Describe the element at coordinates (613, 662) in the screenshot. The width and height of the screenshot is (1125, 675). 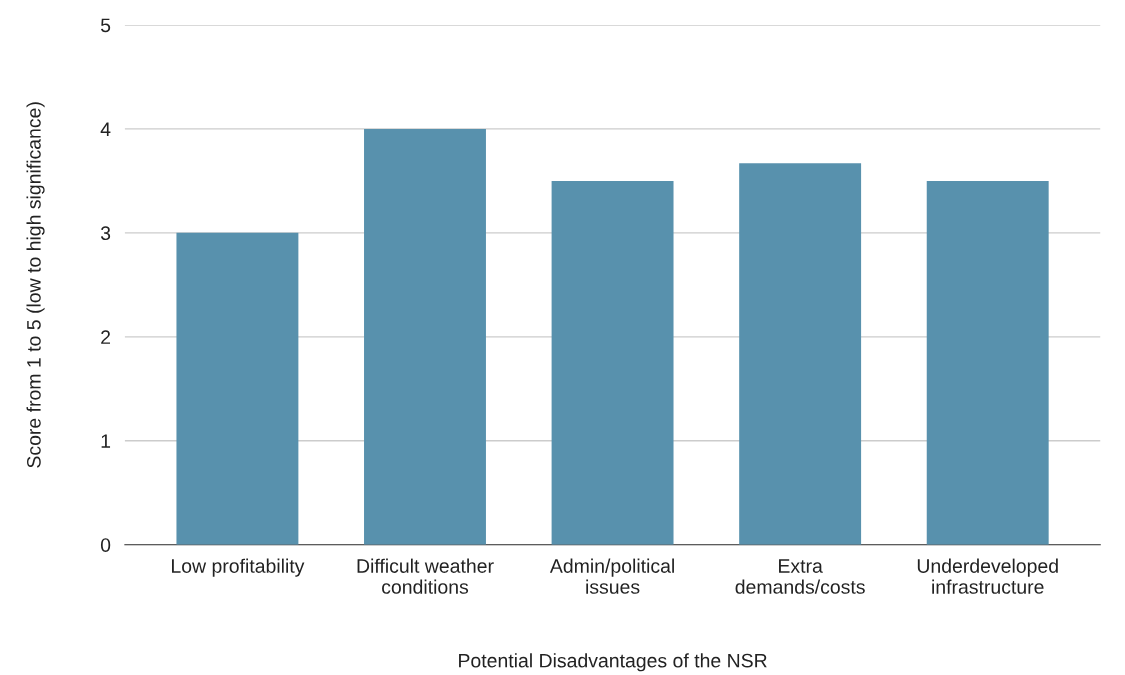
I see `x-axis-title: Potential Disadvantages of the NSR` at that location.